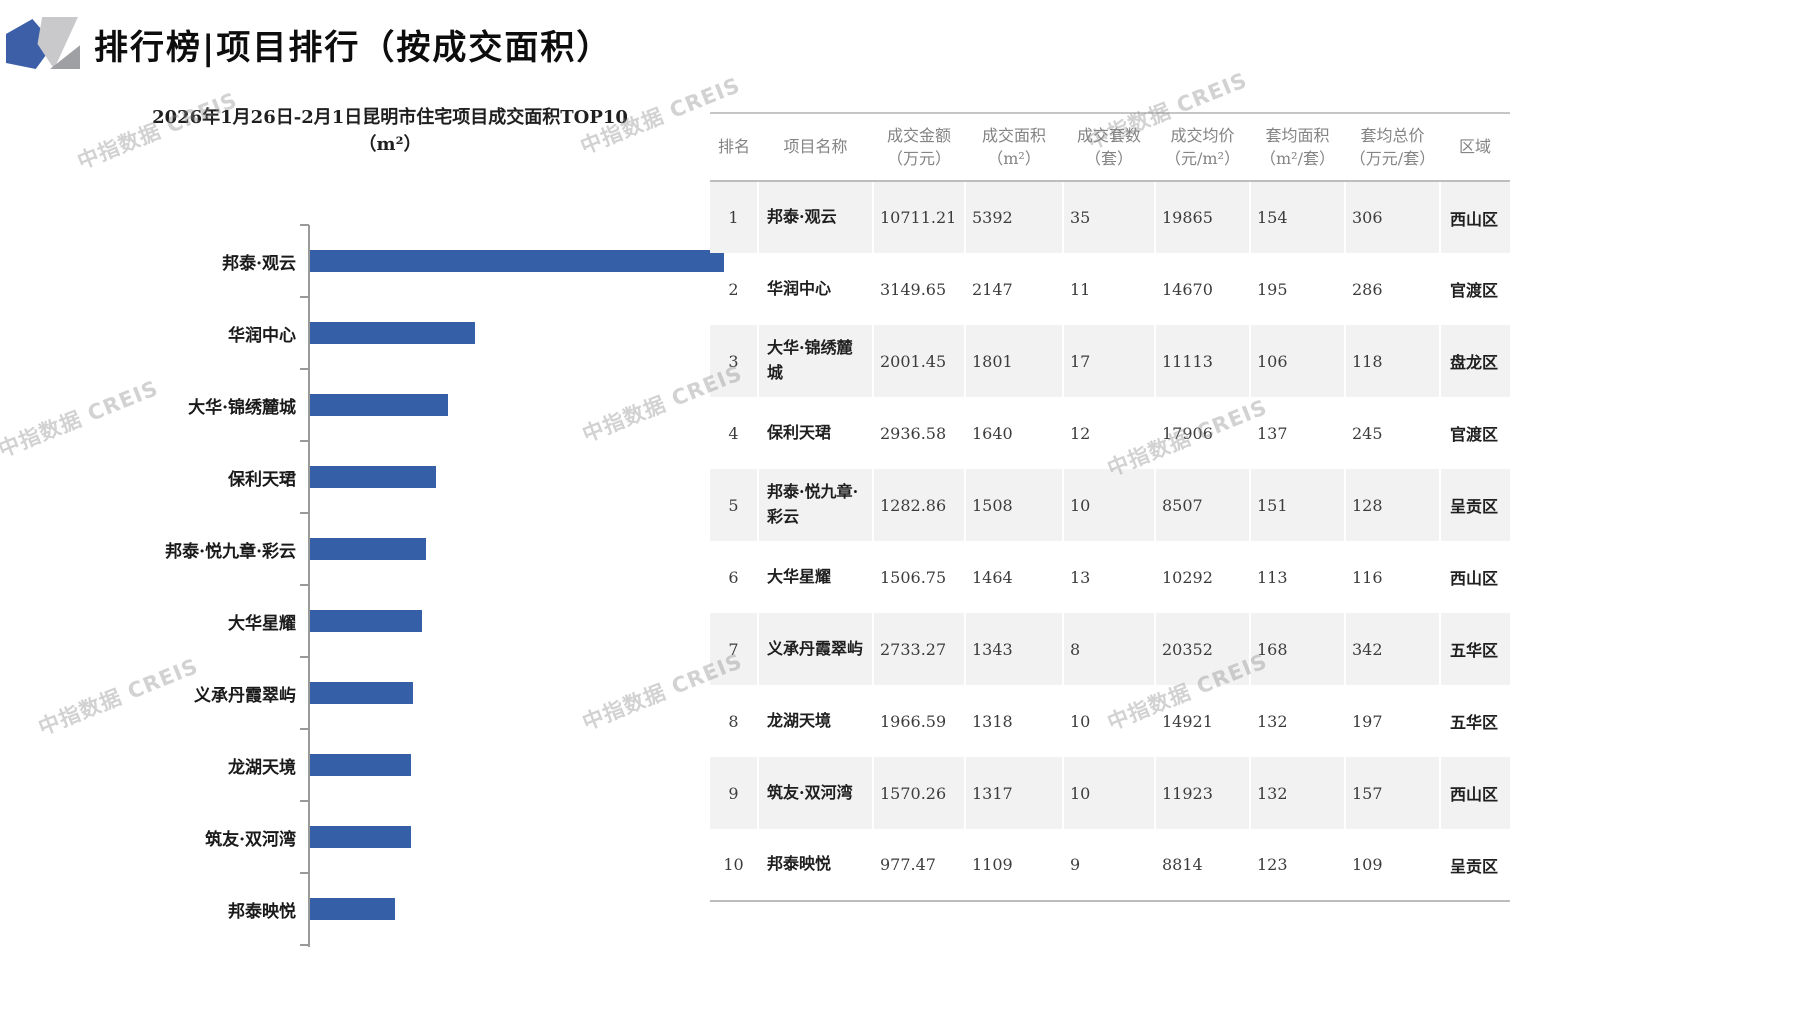  Describe the element at coordinates (1392, 433) in the screenshot. I see `value-cell: 245` at that location.